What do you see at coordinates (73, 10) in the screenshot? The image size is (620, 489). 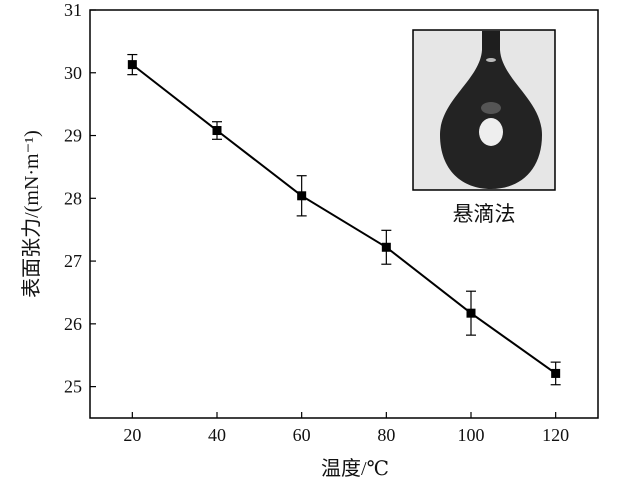 I see `y-tick-label: 31` at bounding box center [73, 10].